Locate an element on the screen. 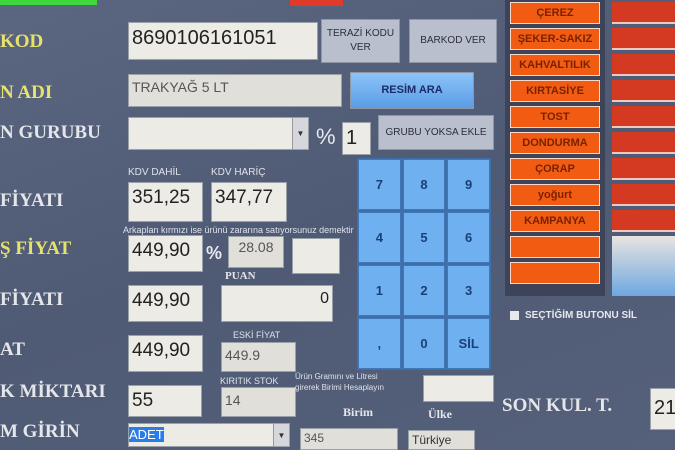 The height and width of the screenshot is (450, 675). keypad-key: 2 is located at coordinates (424, 290).